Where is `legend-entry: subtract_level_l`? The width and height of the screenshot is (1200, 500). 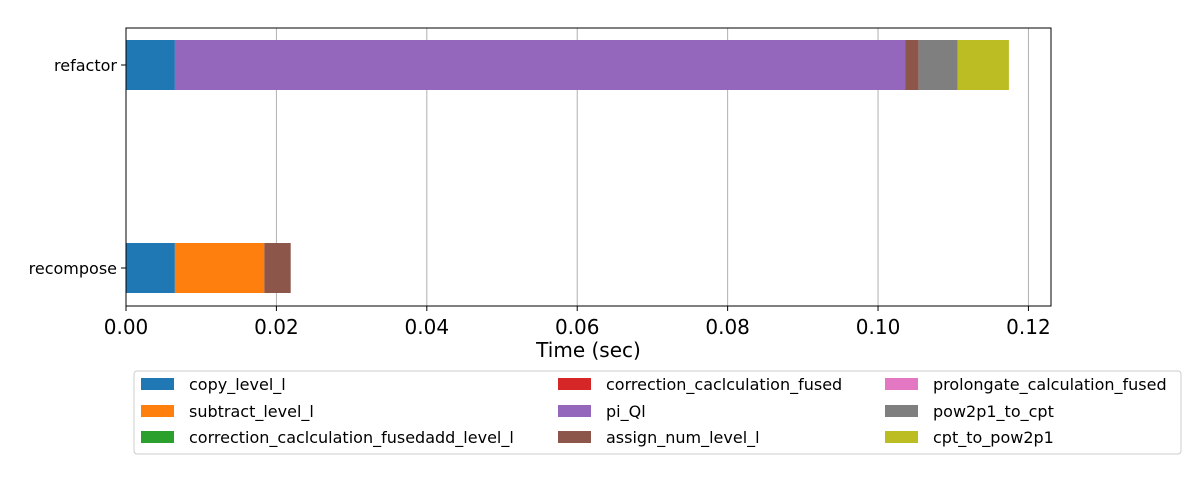 legend-entry: subtract_level_l is located at coordinates (251, 412).